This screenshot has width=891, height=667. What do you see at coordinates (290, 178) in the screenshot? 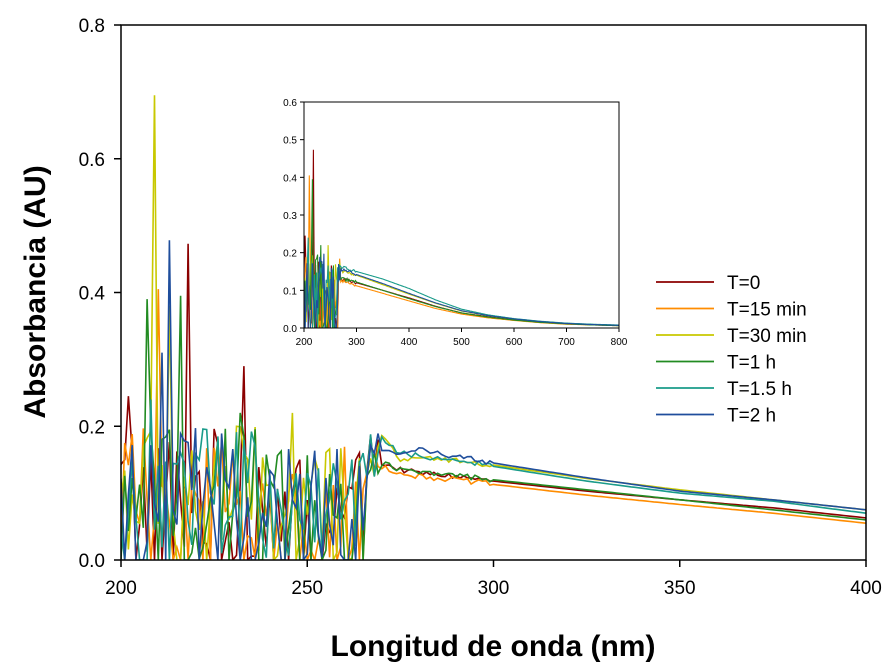
I see `inset-y-tick-label: 0.4` at bounding box center [290, 178].